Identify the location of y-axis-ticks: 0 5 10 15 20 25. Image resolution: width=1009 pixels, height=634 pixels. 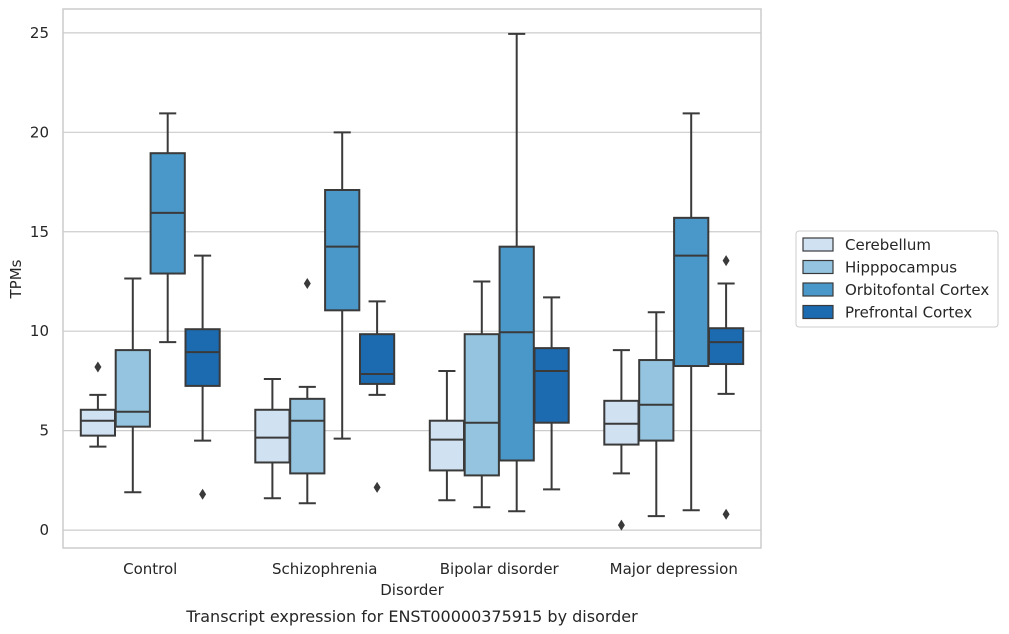
(39, 281).